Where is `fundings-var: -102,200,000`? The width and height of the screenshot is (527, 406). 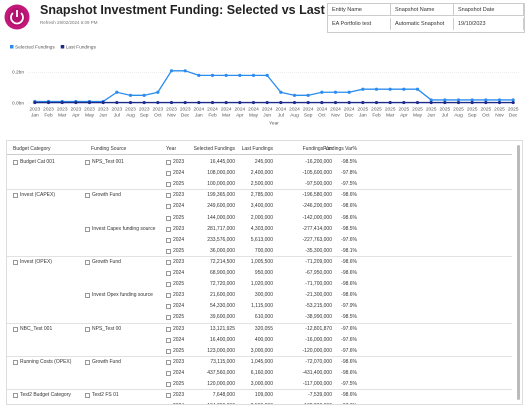
fundings-var: -102,200,000 is located at coordinates (317, 403).